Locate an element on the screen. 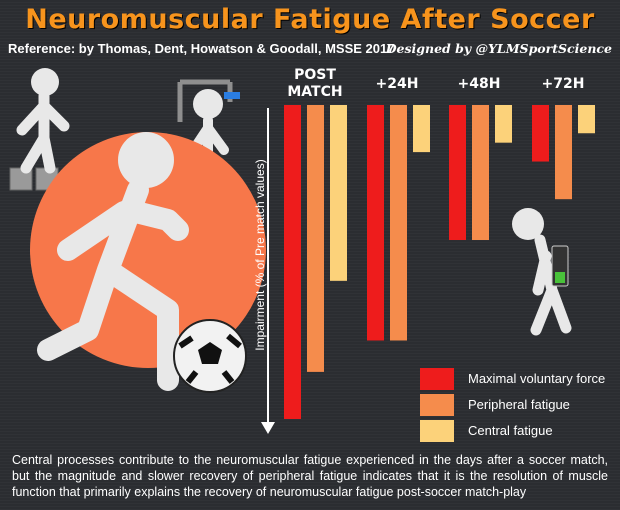 This screenshot has height=510, width=620. legend-label: Peripheral fatigue is located at coordinates (519, 404).